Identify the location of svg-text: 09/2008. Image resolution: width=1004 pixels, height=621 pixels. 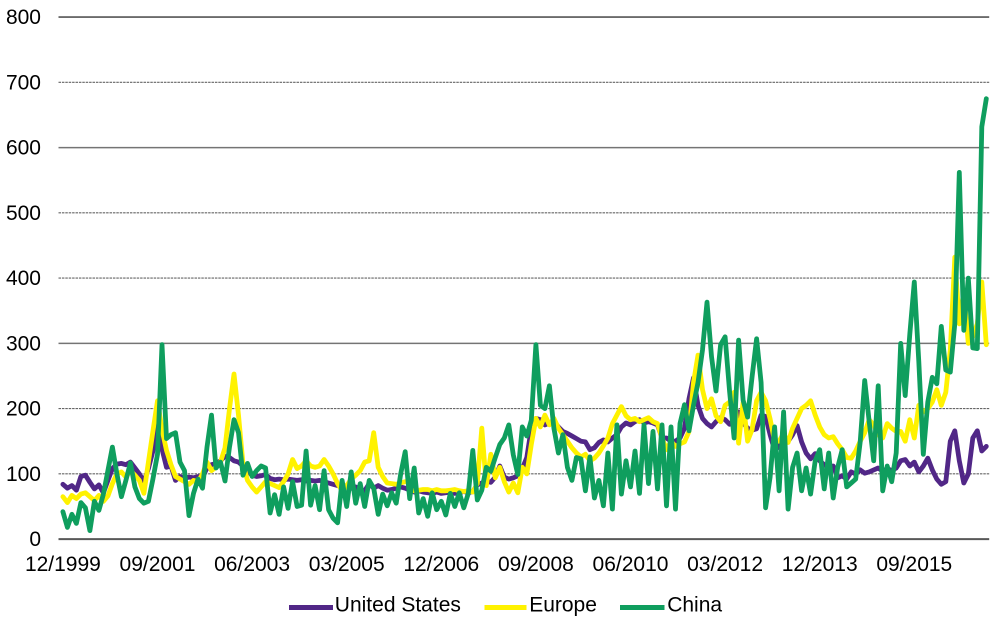
(536, 564).